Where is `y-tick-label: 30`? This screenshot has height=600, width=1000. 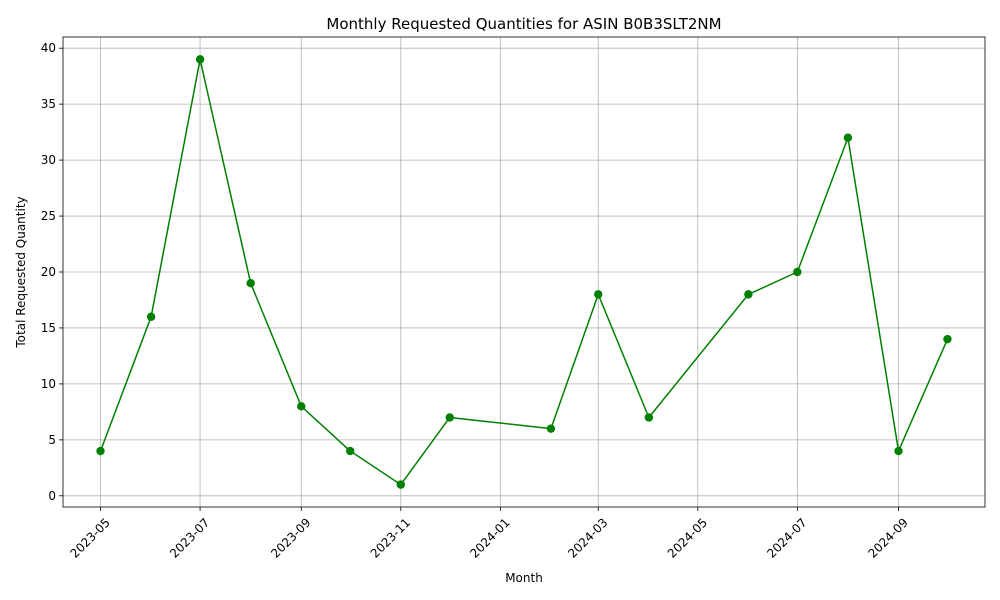
y-tick-label: 30 is located at coordinates (48, 160).